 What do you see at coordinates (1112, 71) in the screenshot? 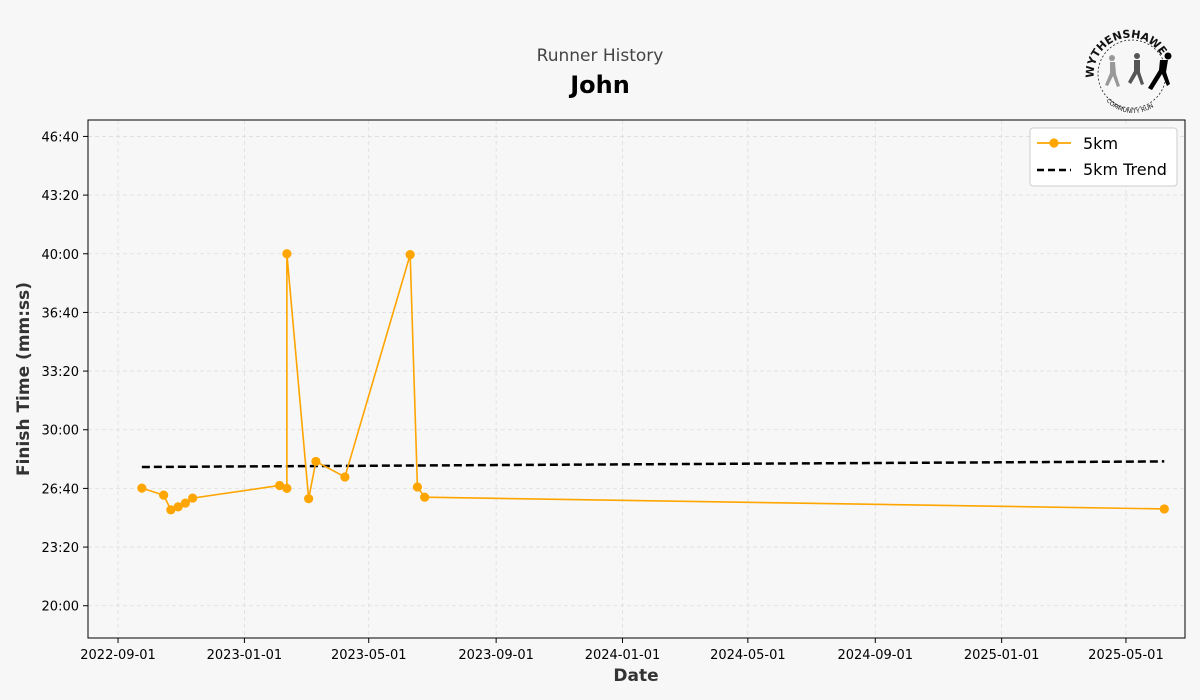
I see `runner-light-icon` at bounding box center [1112, 71].